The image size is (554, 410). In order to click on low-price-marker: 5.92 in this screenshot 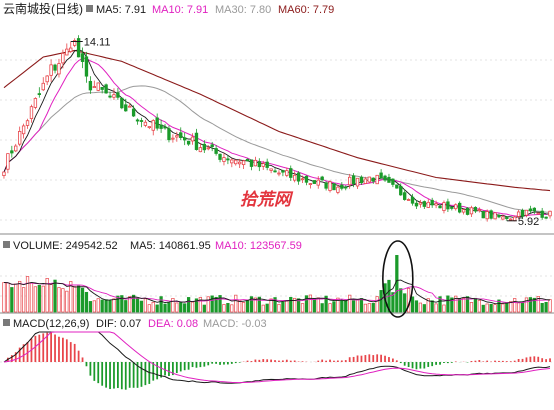, I will do `click(522, 222)`.